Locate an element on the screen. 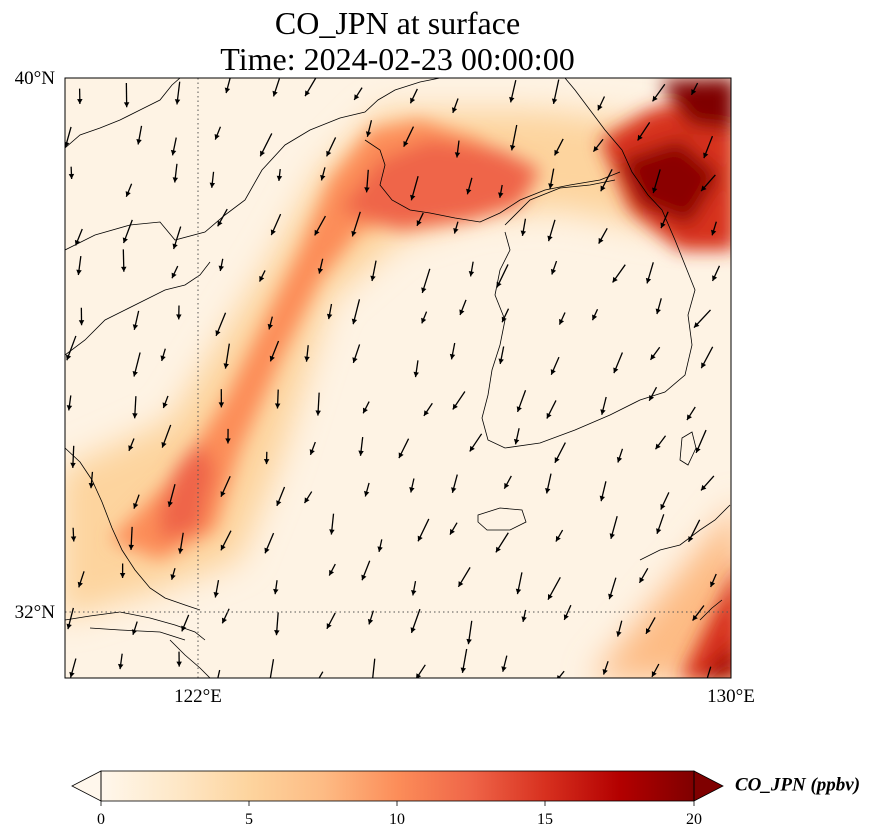 The width and height of the screenshot is (881, 839). plot-title-time: Time: 2024-02-23 00:00:00 is located at coordinates (397, 59).